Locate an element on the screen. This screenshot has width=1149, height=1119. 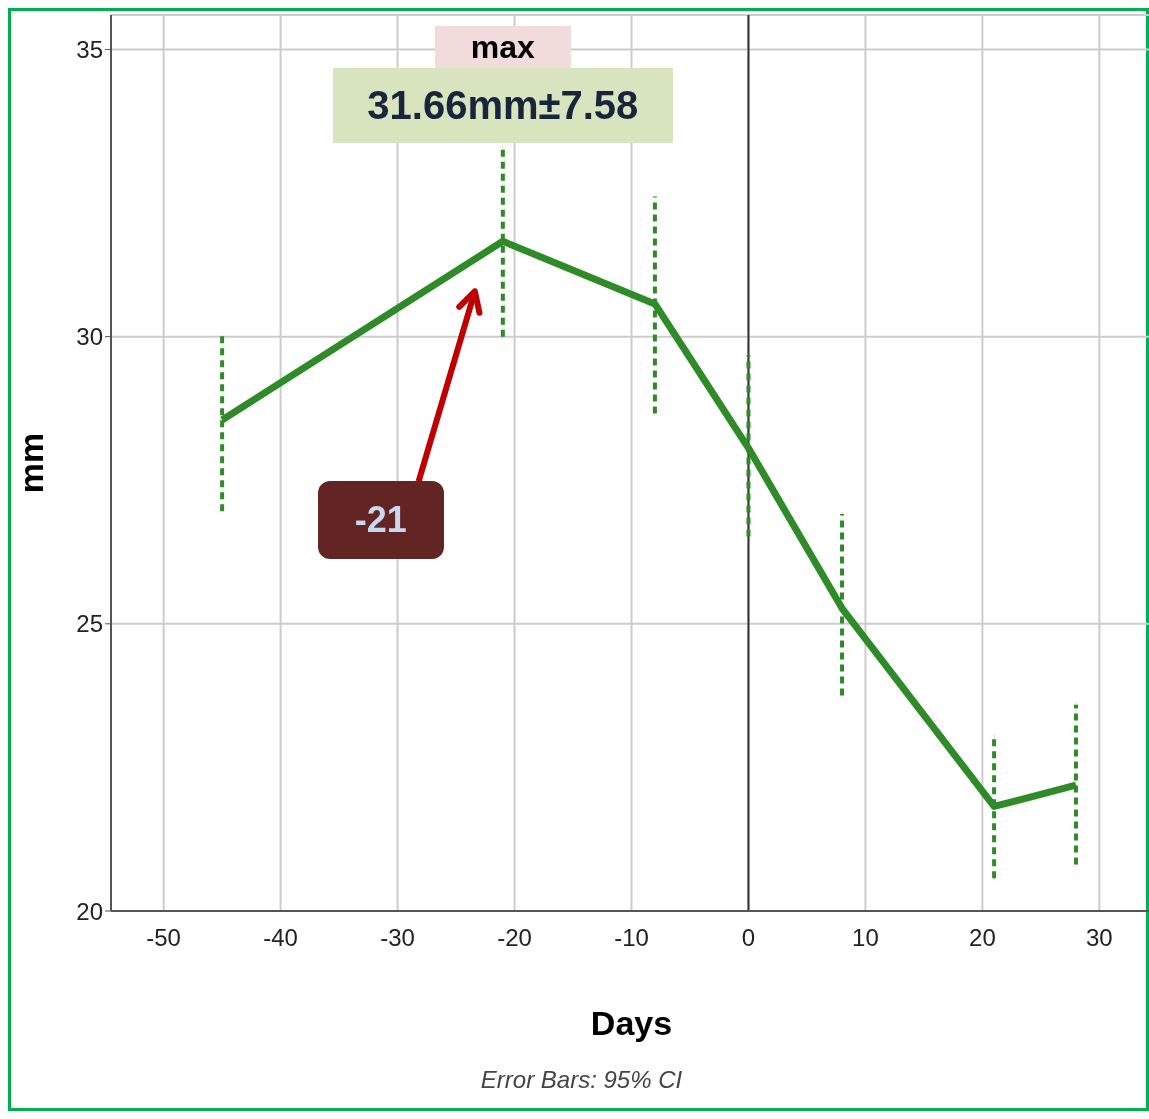
annotation: max is located at coordinates (502, 47).